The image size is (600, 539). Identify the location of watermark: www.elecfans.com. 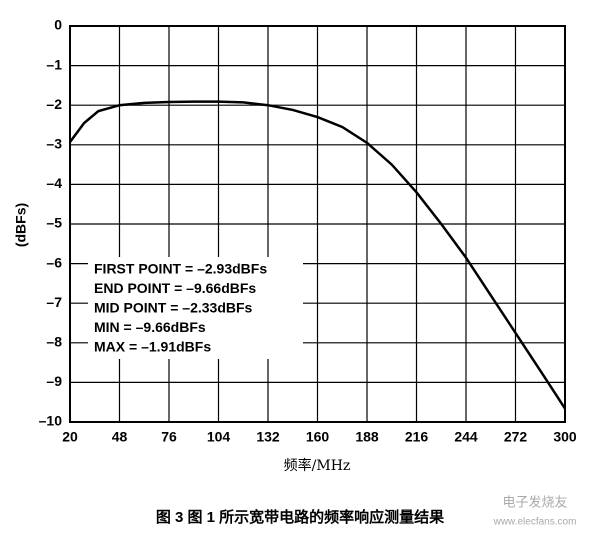
(535, 522).